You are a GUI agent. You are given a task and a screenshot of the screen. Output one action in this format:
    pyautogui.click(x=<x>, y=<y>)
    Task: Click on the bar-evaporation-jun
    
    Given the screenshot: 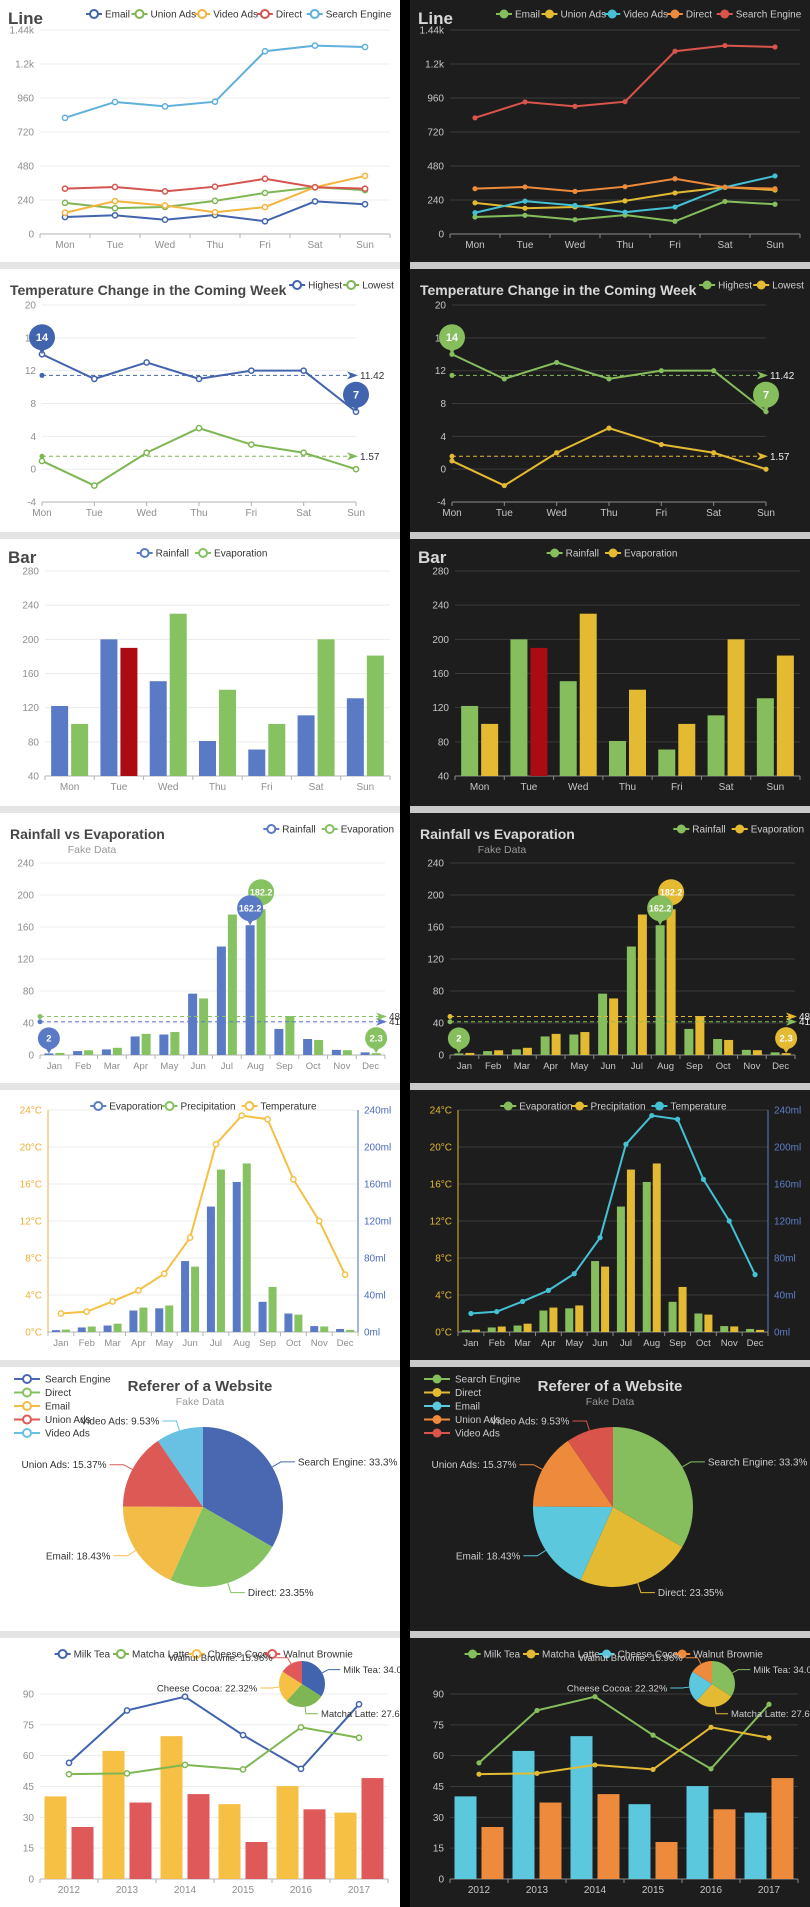 What is the action you would take?
    pyautogui.click(x=614, y=1026)
    